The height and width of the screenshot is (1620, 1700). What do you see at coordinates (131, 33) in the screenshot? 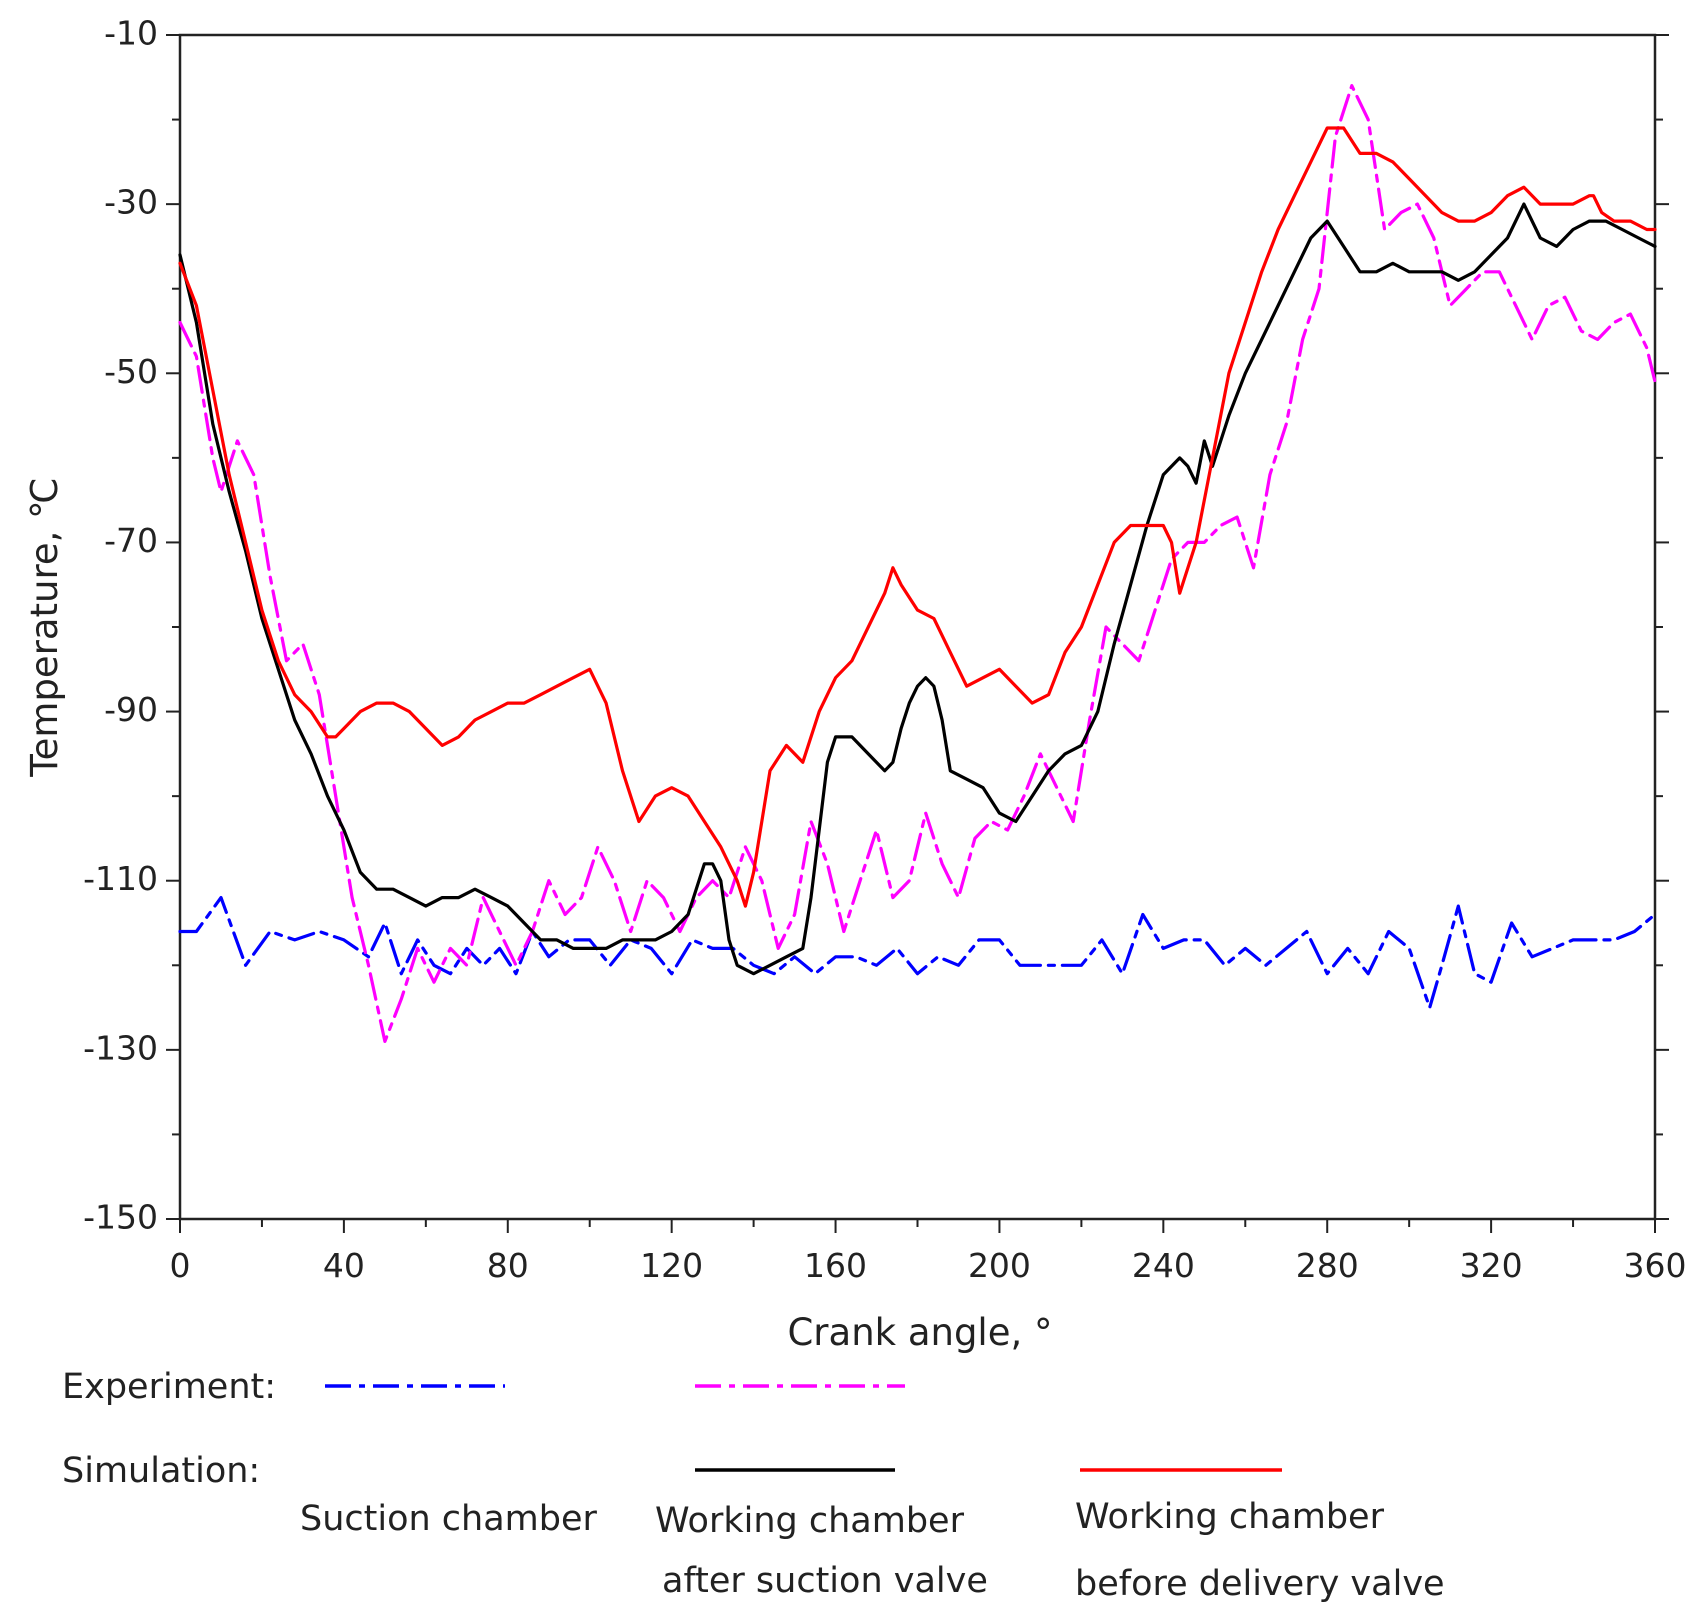
I see `y-tick-label: -10` at bounding box center [131, 33].